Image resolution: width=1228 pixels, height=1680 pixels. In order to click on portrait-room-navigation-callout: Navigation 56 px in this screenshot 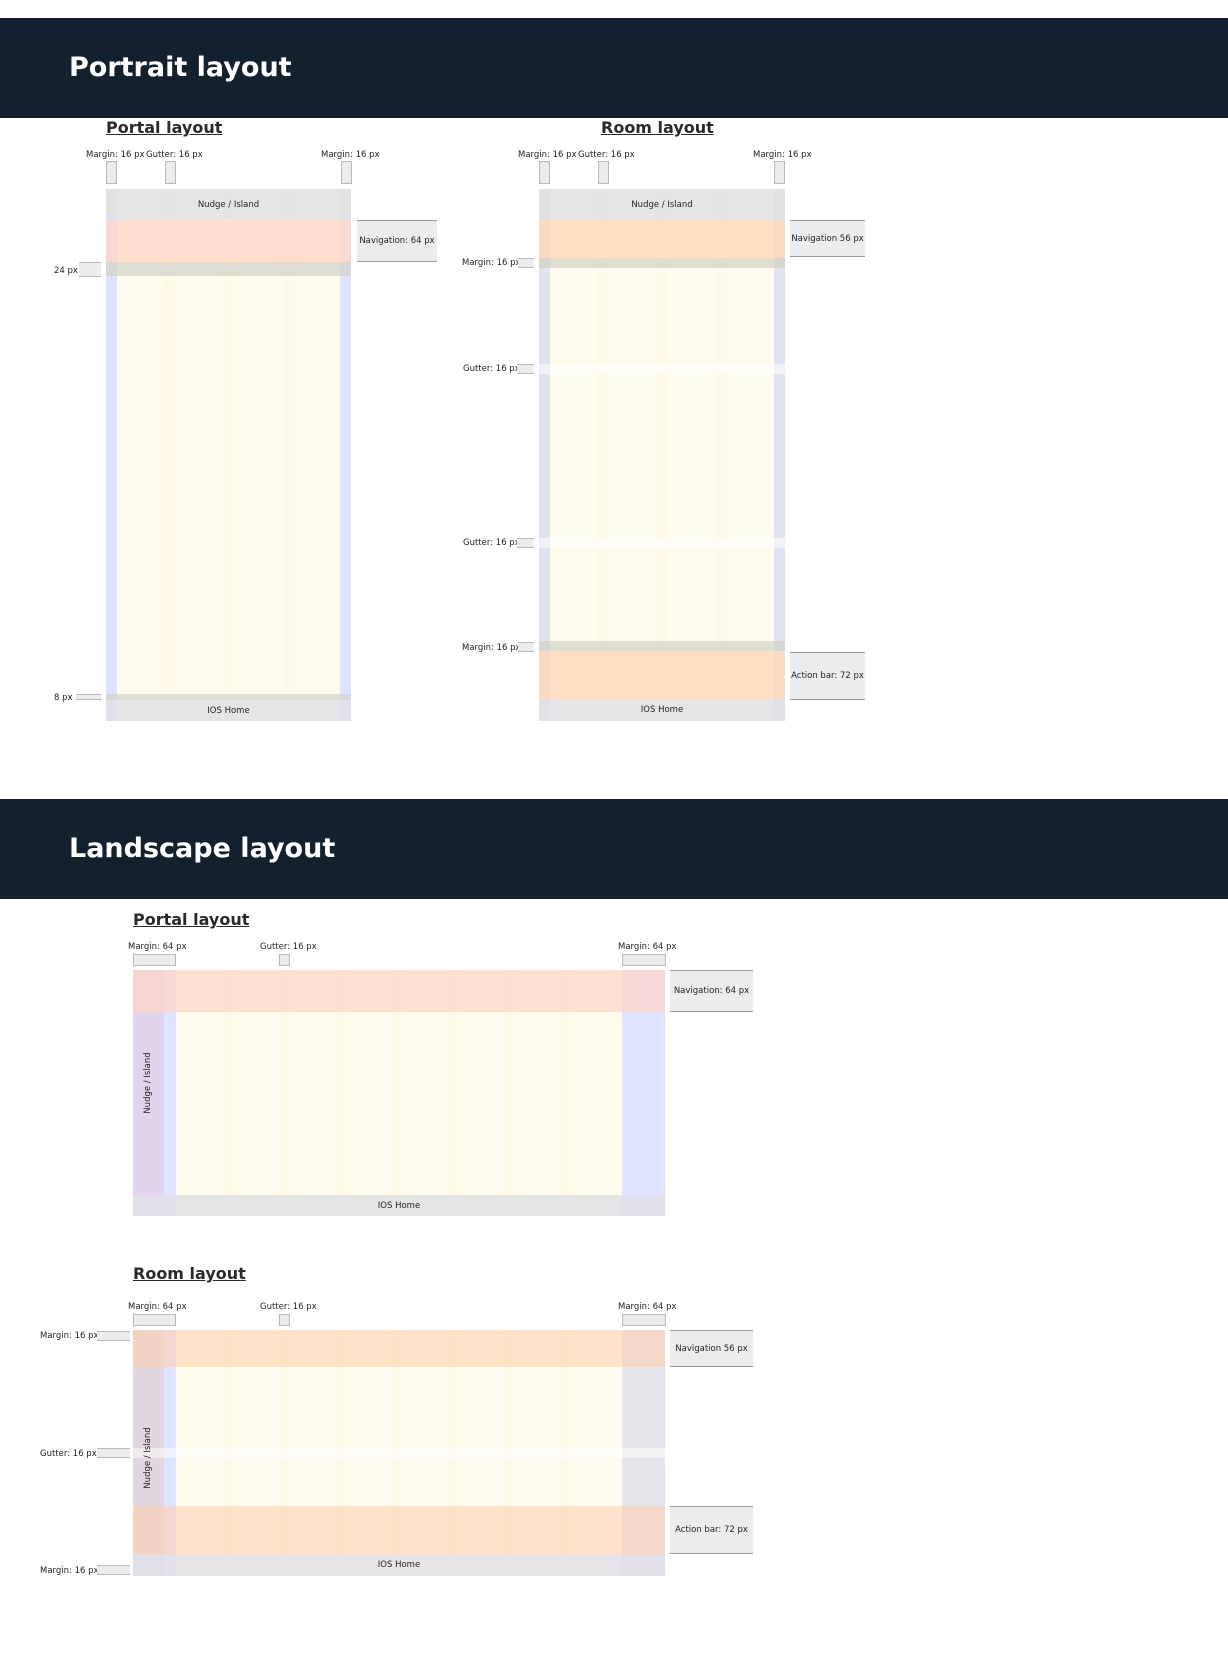, I will do `click(827, 238)`.